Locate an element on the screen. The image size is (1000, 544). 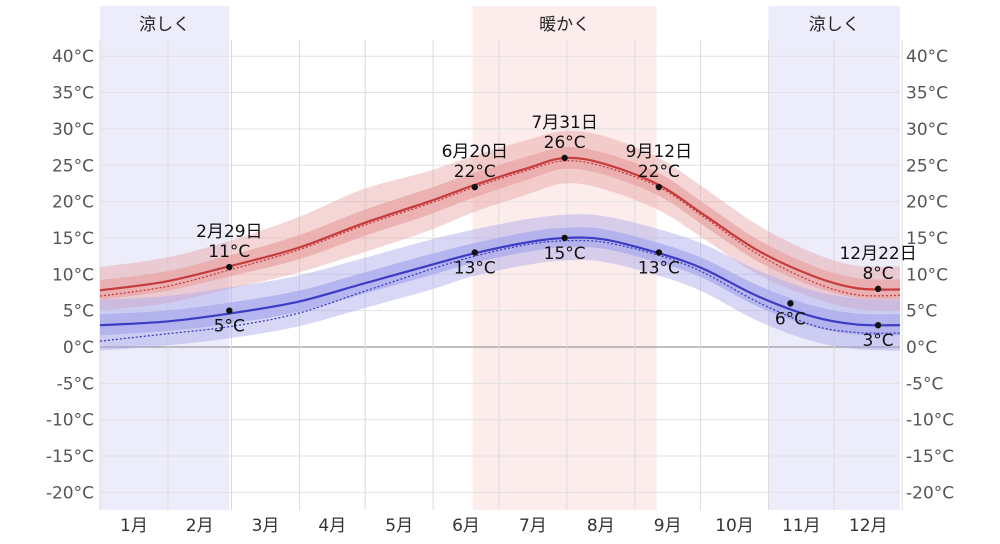
y-tick-label-left: 15°C is located at coordinates (73, 239).